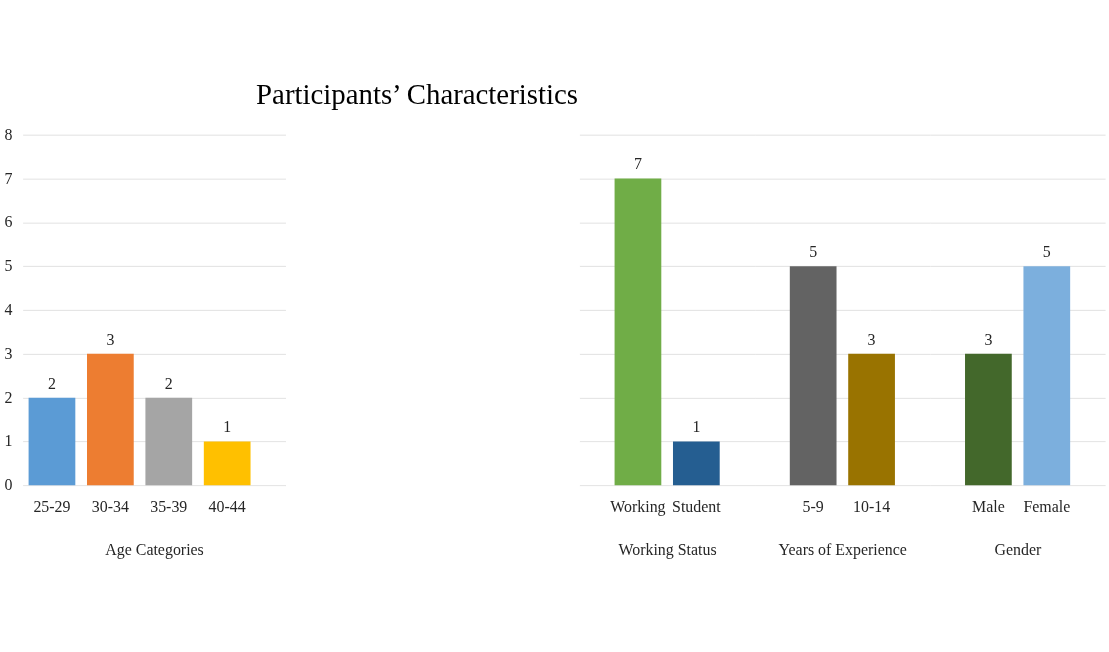  I want to click on text: Participants’ Characteristics, so click(417, 93).